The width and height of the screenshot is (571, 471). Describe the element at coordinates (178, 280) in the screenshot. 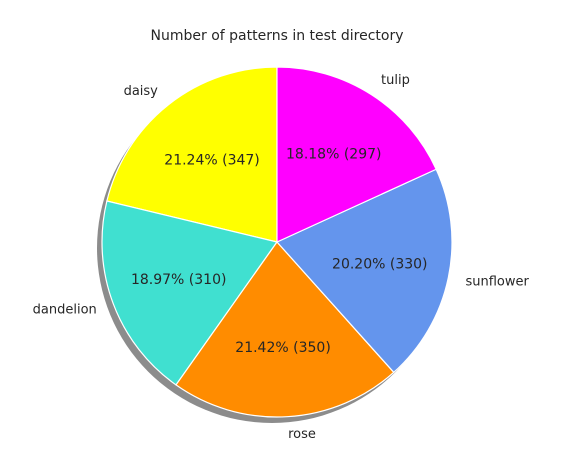

I see `percent-label-dandelion: 18.97% (310)` at that location.